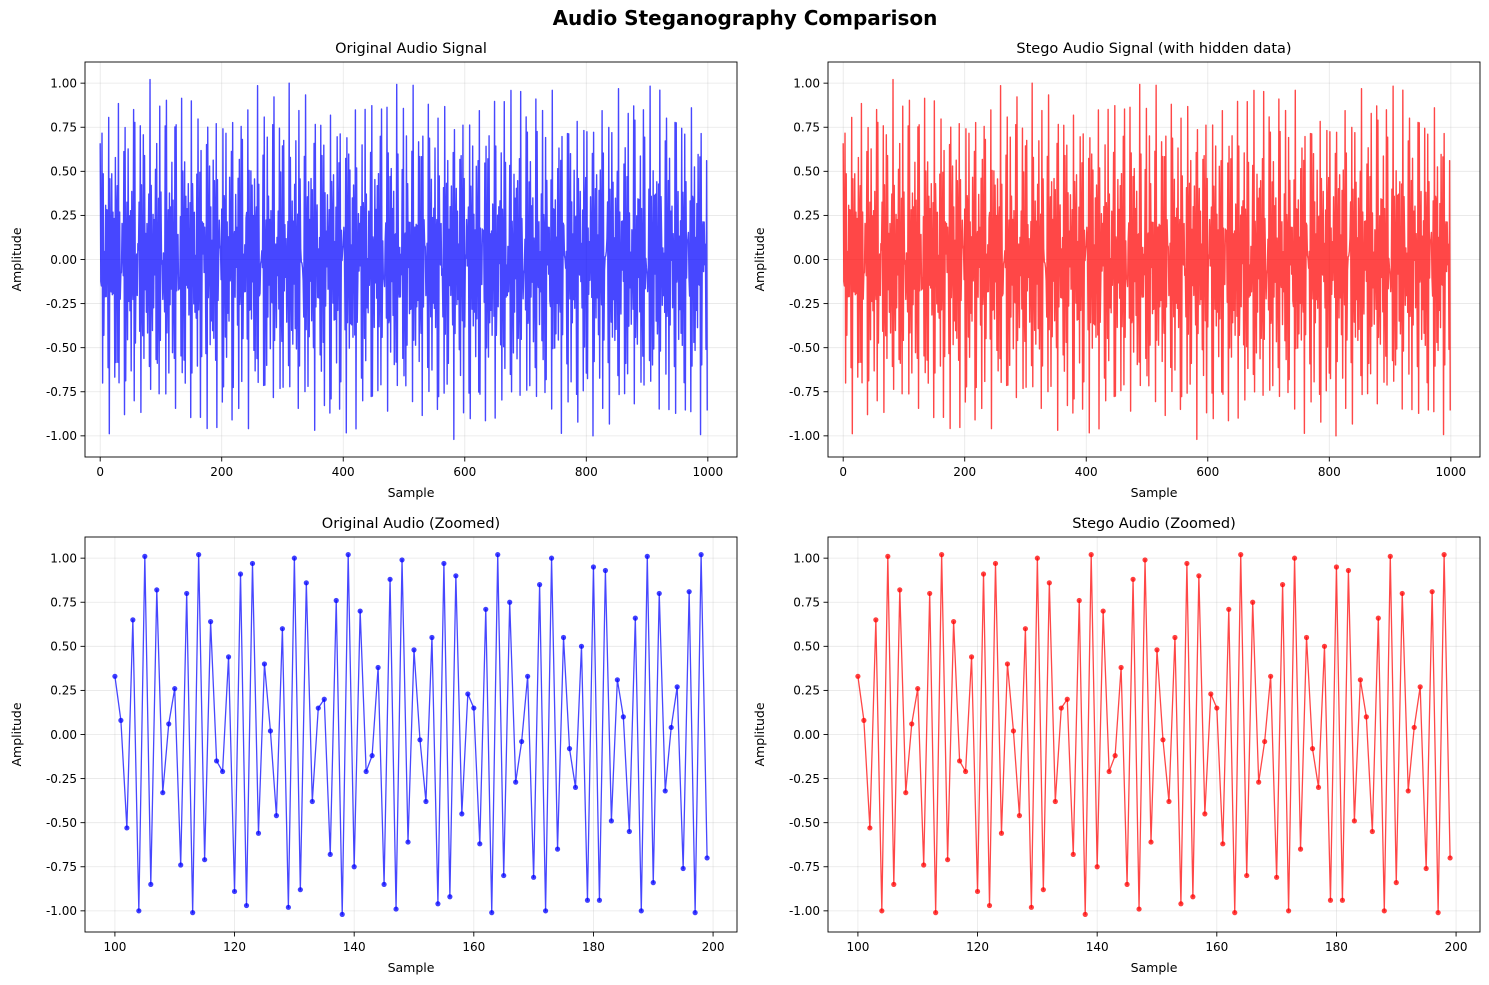 The height and width of the screenshot is (985, 1489). I want to click on y-tick-label: 0.00, so click(806, 735).